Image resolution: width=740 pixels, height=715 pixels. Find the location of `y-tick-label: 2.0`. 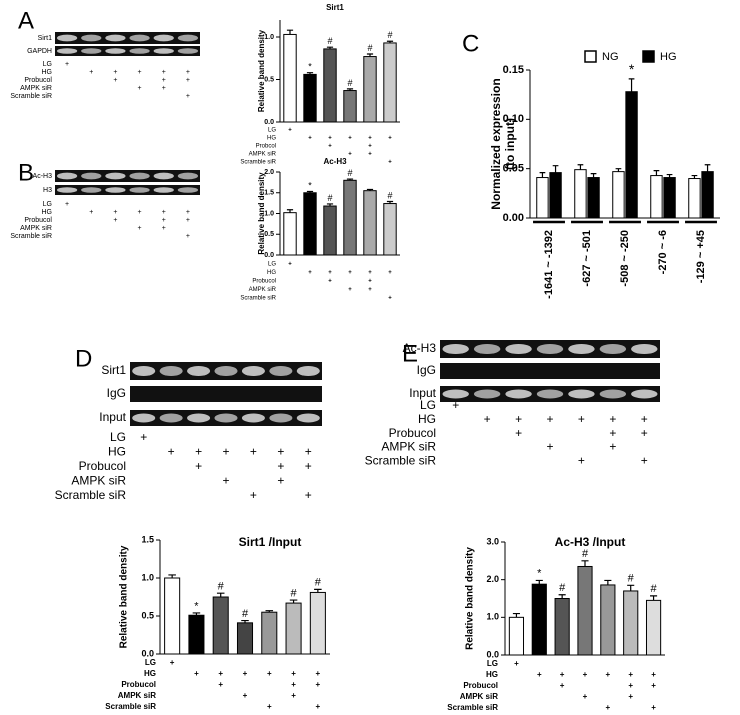

y-tick-label: 2.0 is located at coordinates (269, 172).